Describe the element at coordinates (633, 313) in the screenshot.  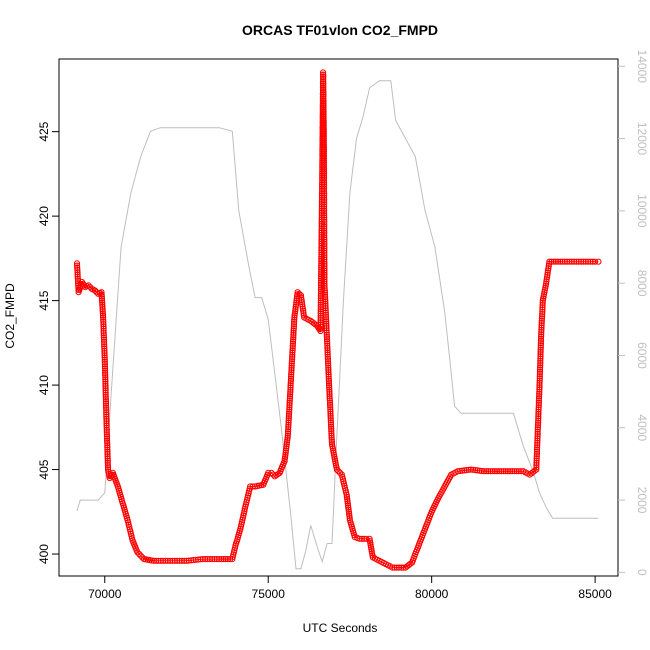
I see `y-axis-right: 0 2000 4000 6000 8000 10000 12000 14000` at that location.